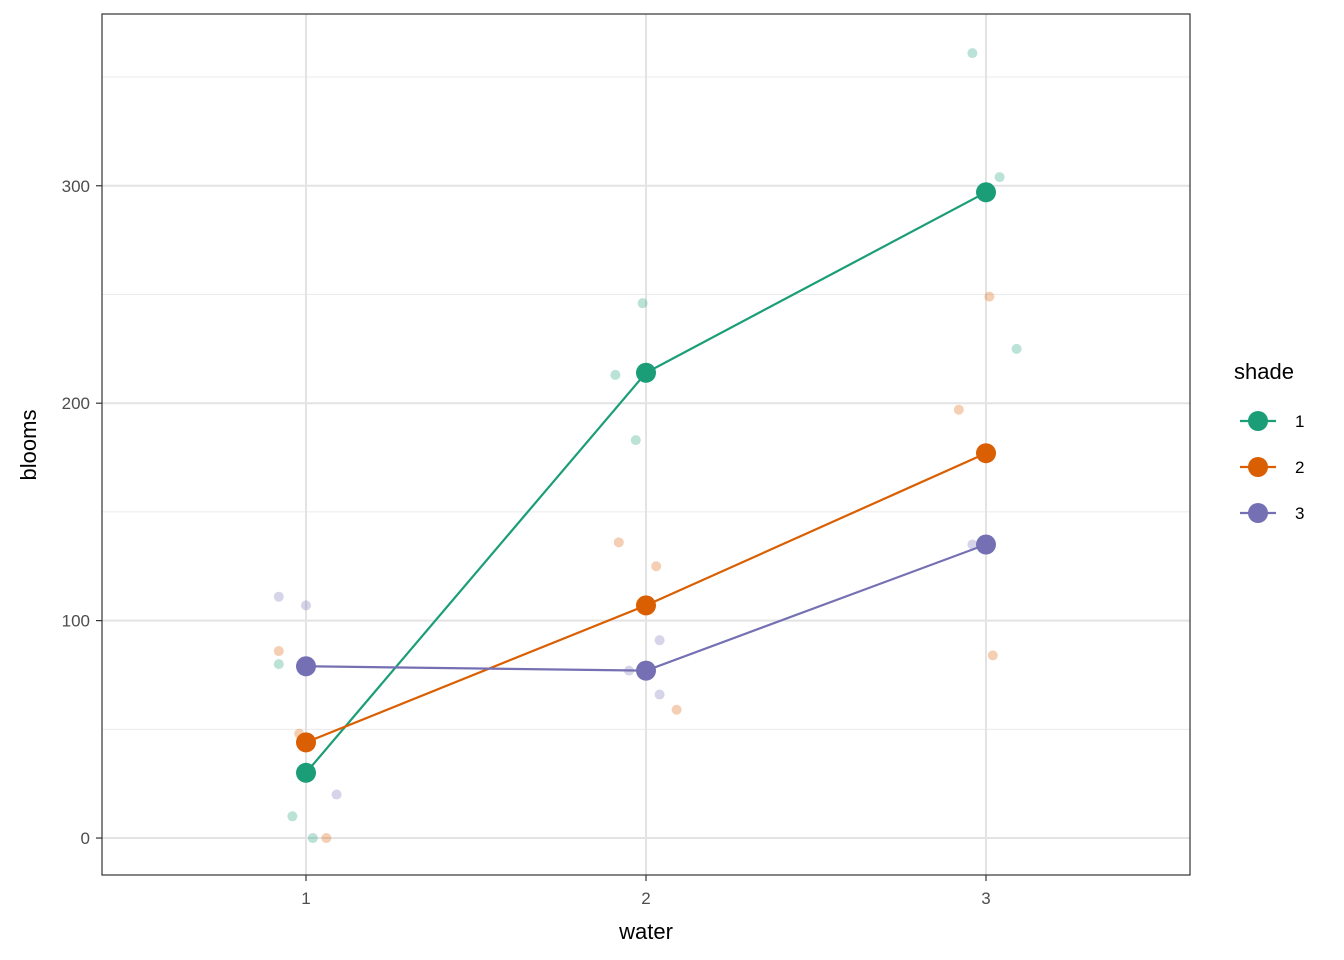 The image size is (1344, 960). Describe the element at coordinates (1299, 421) in the screenshot. I see `legend-label: 1` at that location.